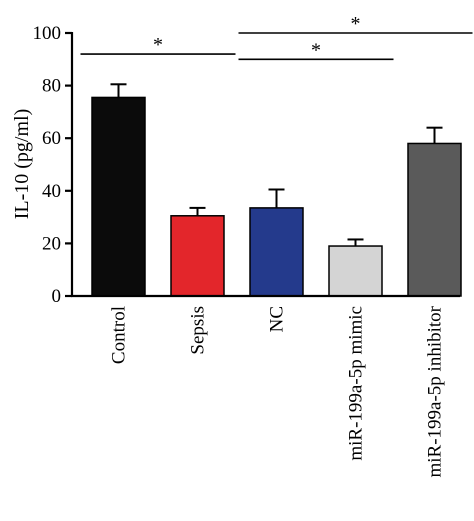  I want to click on y-tick-label: 40, so click(51, 191).